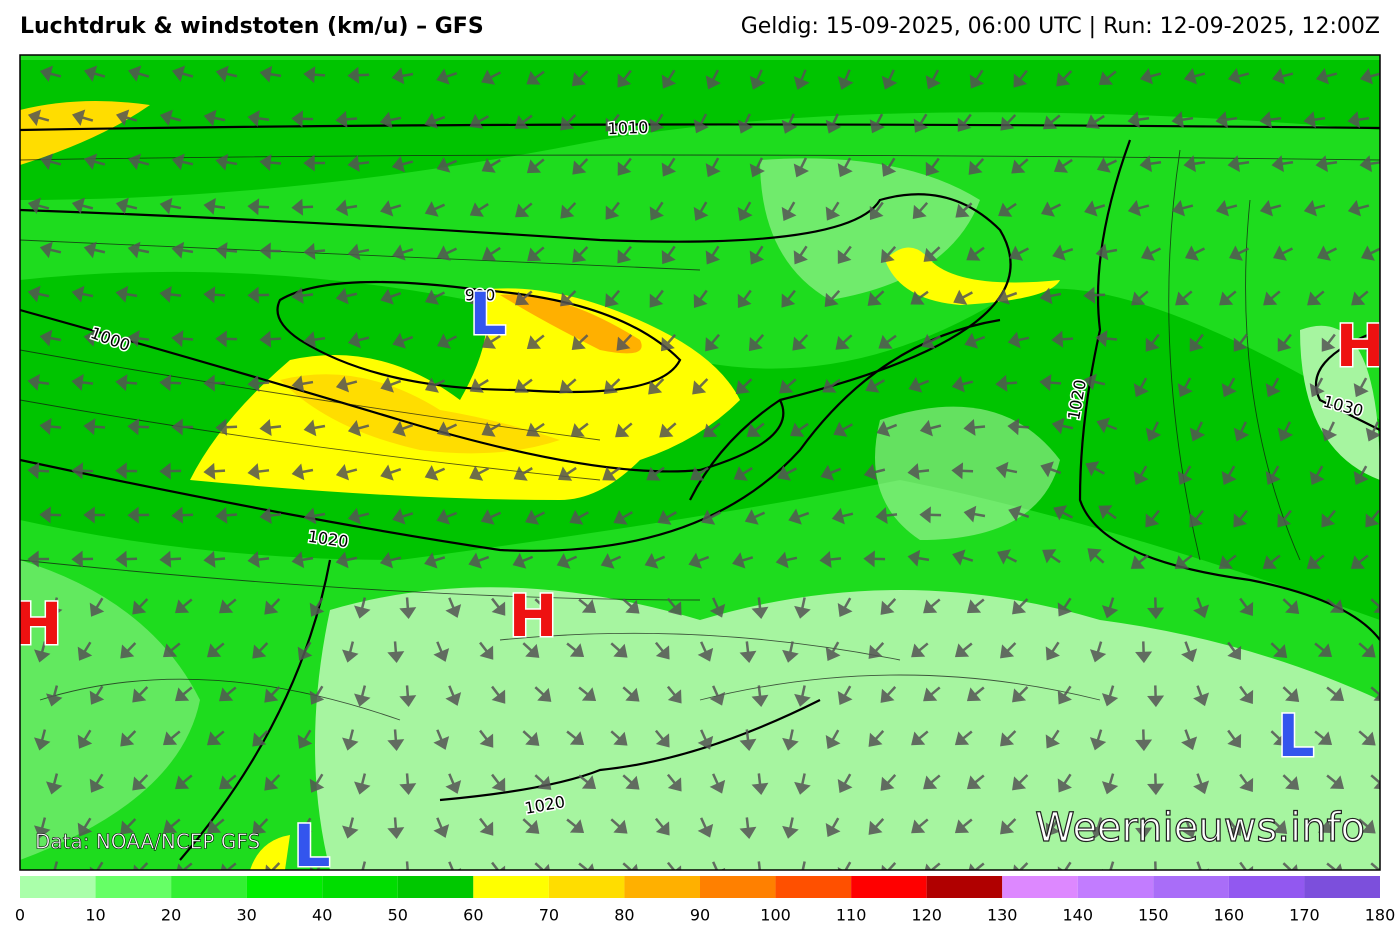 Image resolution: width=1400 pixels, height=944 pixels. I want to click on credit: Data: NOAA/NCEP GFS, so click(147, 842).